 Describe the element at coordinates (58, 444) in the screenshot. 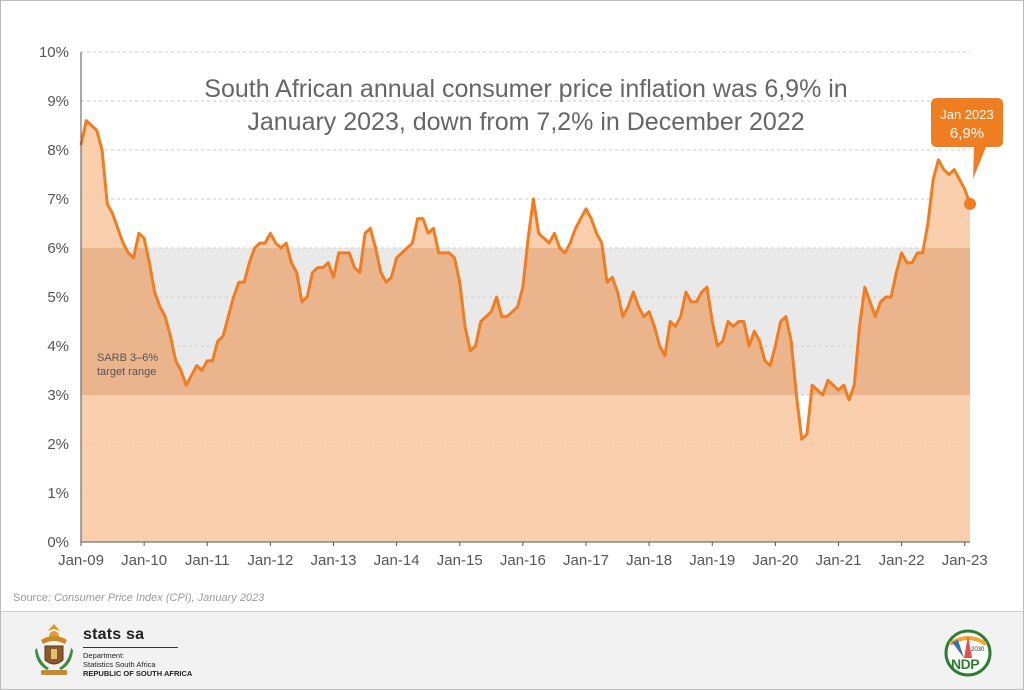

I see `y-tick-label: 2%` at that location.